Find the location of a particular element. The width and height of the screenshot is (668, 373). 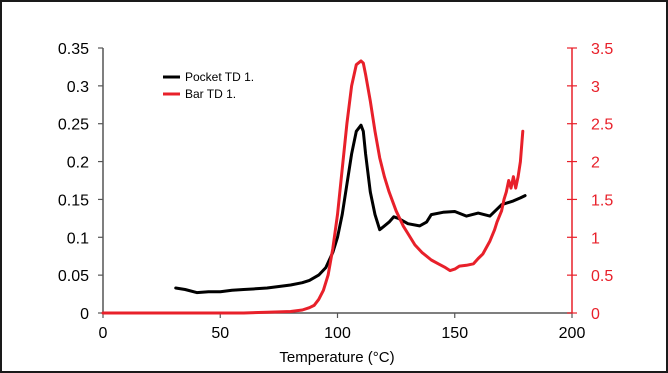

y-left-tick-label: 0 is located at coordinates (84, 314).